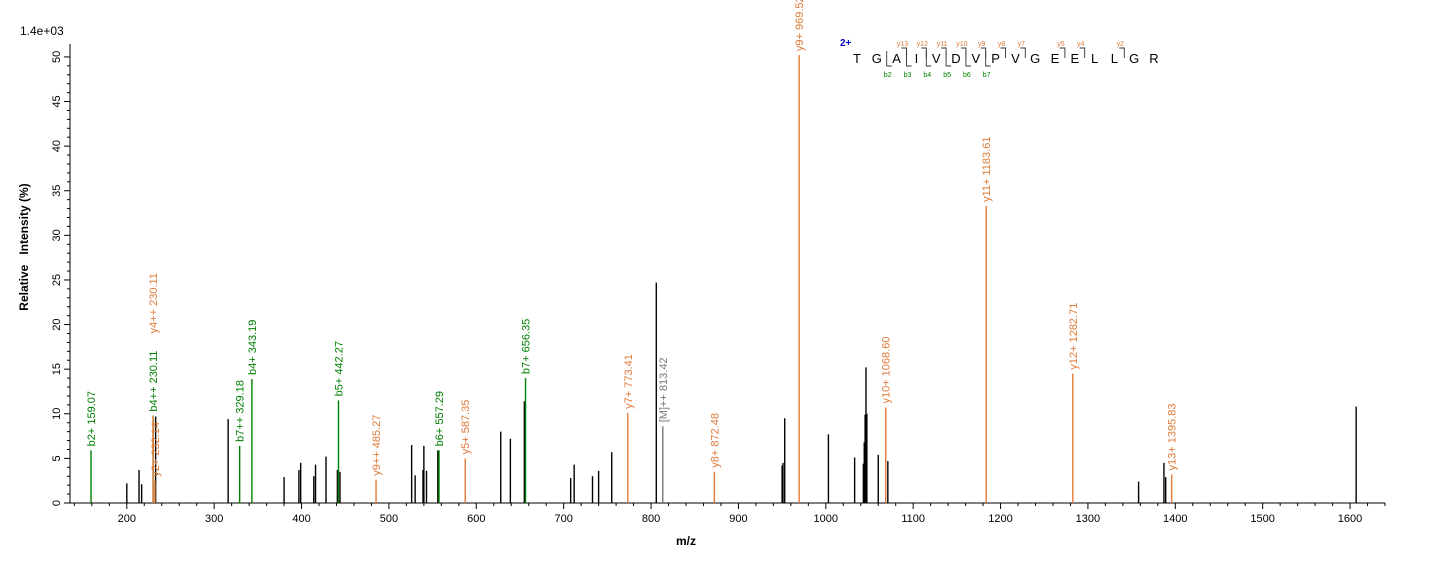 This screenshot has width=1436, height=562. Describe the element at coordinates (57, 503) in the screenshot. I see `y-tick-label: 0` at that location.